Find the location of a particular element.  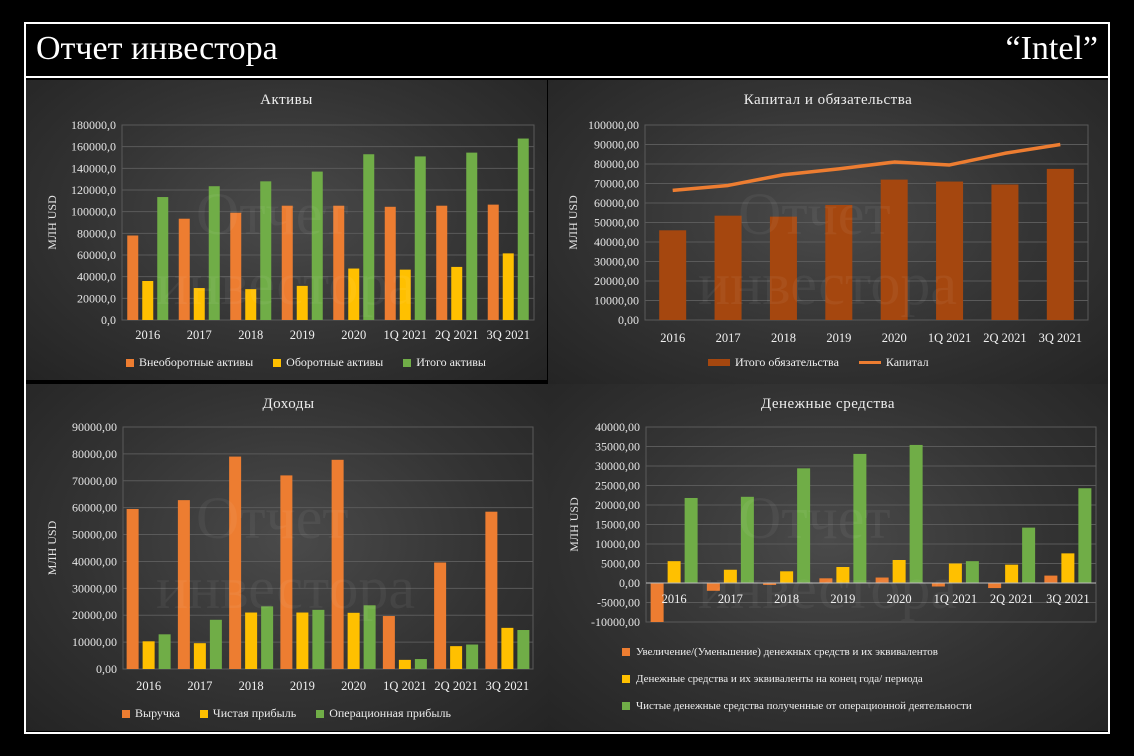

y-tick-label: 100000,00 is located at coordinates (613, 125).